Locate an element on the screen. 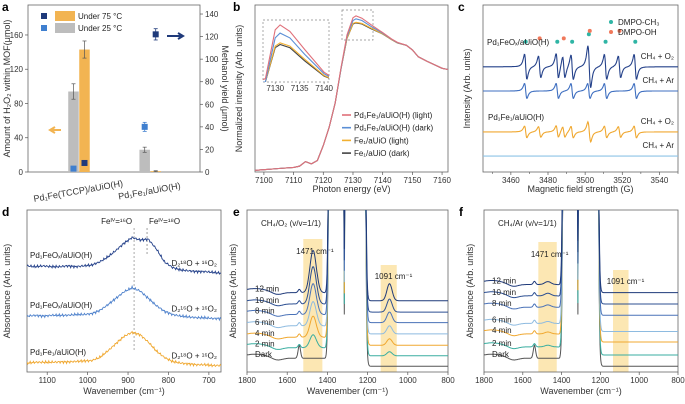 This screenshot has width=685, height=404. x-tick-label: 7150 is located at coordinates (412, 180).